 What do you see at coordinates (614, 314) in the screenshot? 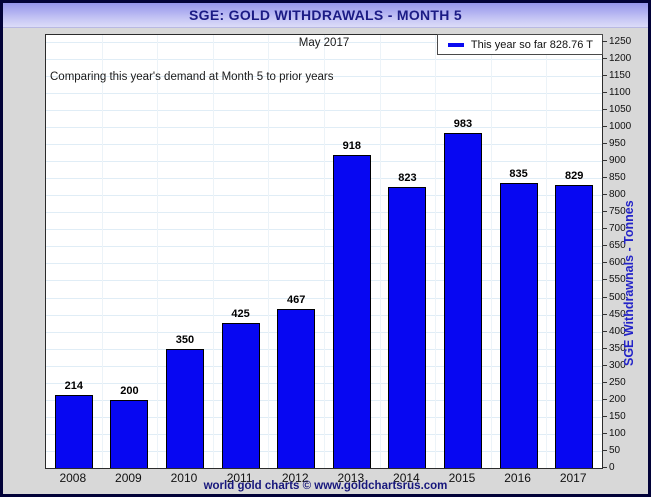
I see `y-tick-450: 450` at bounding box center [614, 314].